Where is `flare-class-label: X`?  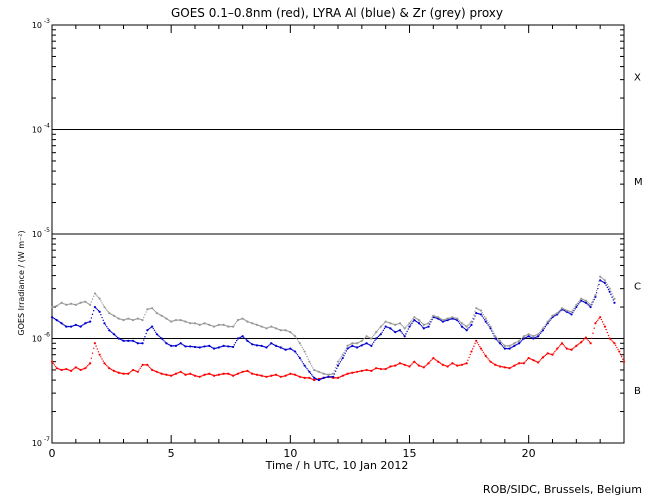
flare-class-label: X is located at coordinates (637, 78).